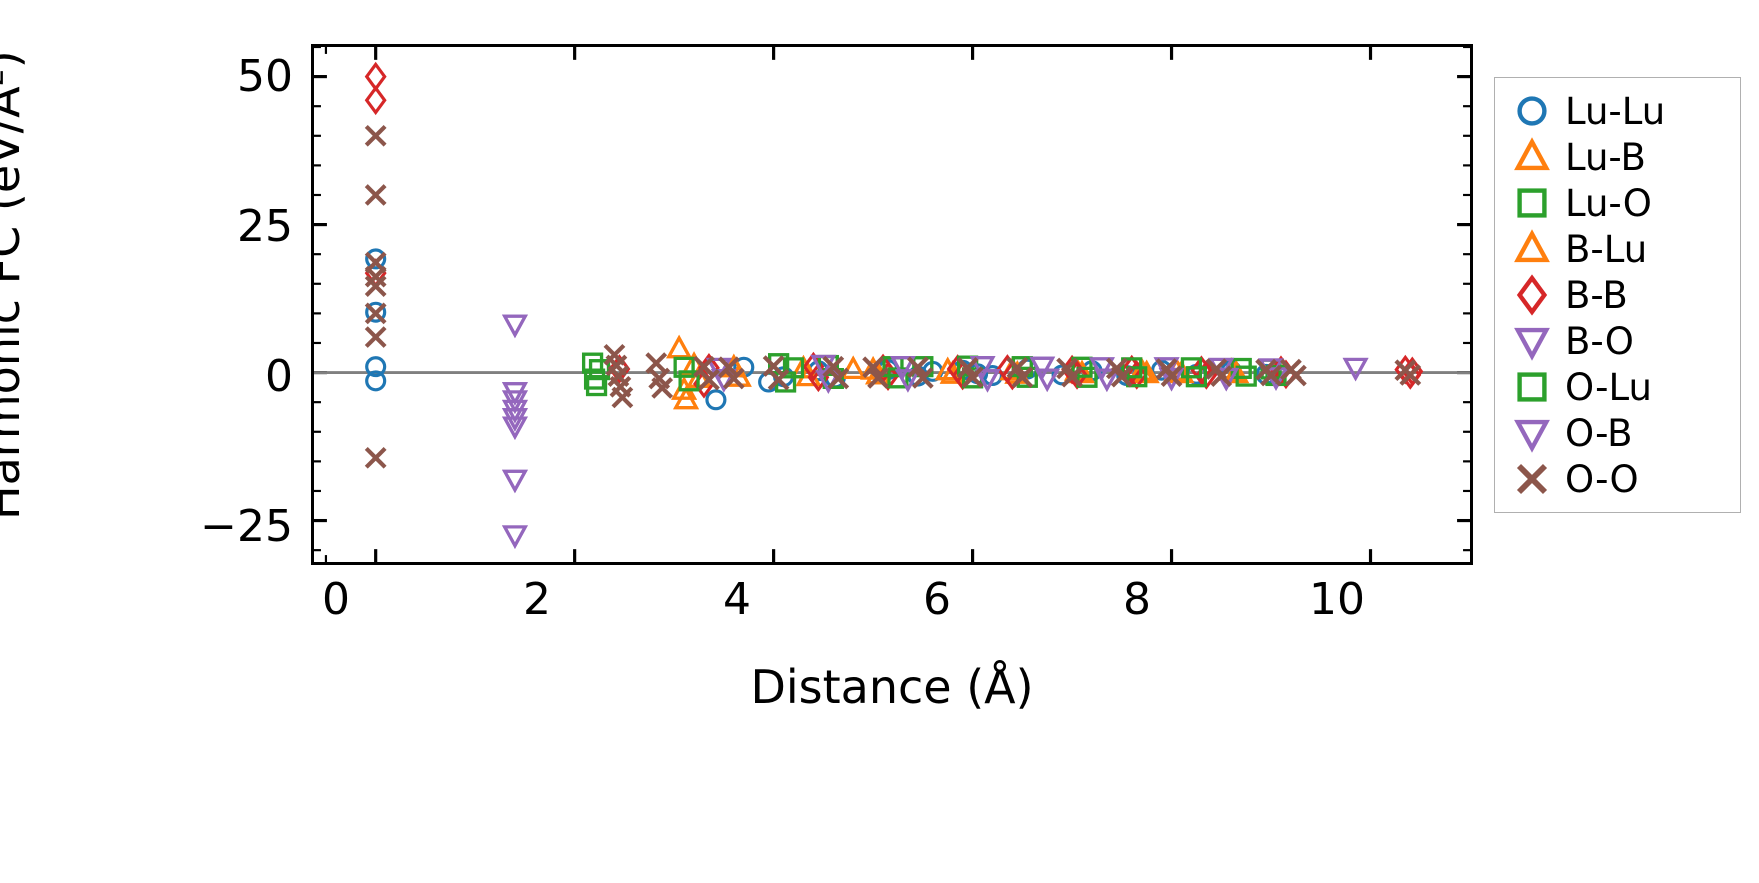 This screenshot has height=883, width=1759. I want to click on legend-item-b-b: B-B, so click(1617, 295).